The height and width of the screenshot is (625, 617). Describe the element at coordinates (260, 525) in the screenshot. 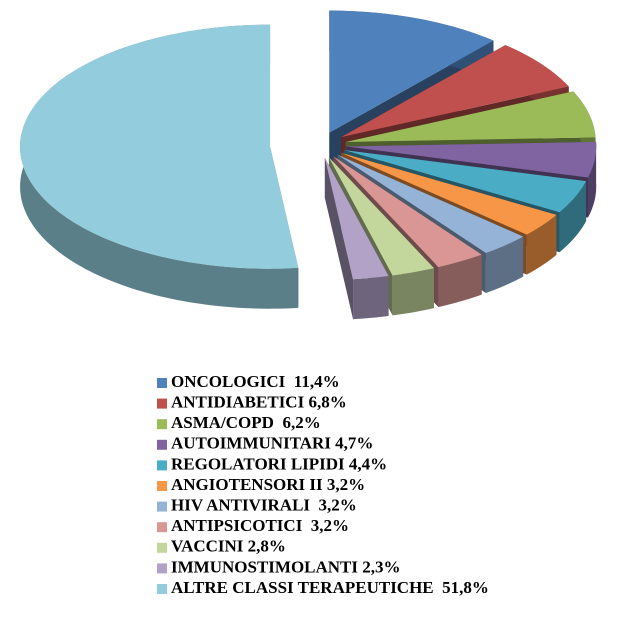

I see `legend-label: ANTIPSICOTICI 3,2%` at that location.